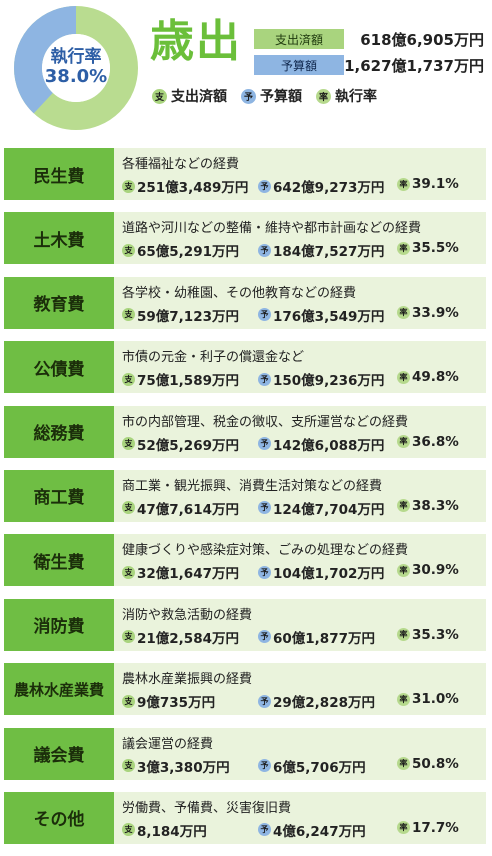 The height and width of the screenshot is (856, 492). I want to click on spent-figure: 支 251億3,489万円, so click(185, 186).